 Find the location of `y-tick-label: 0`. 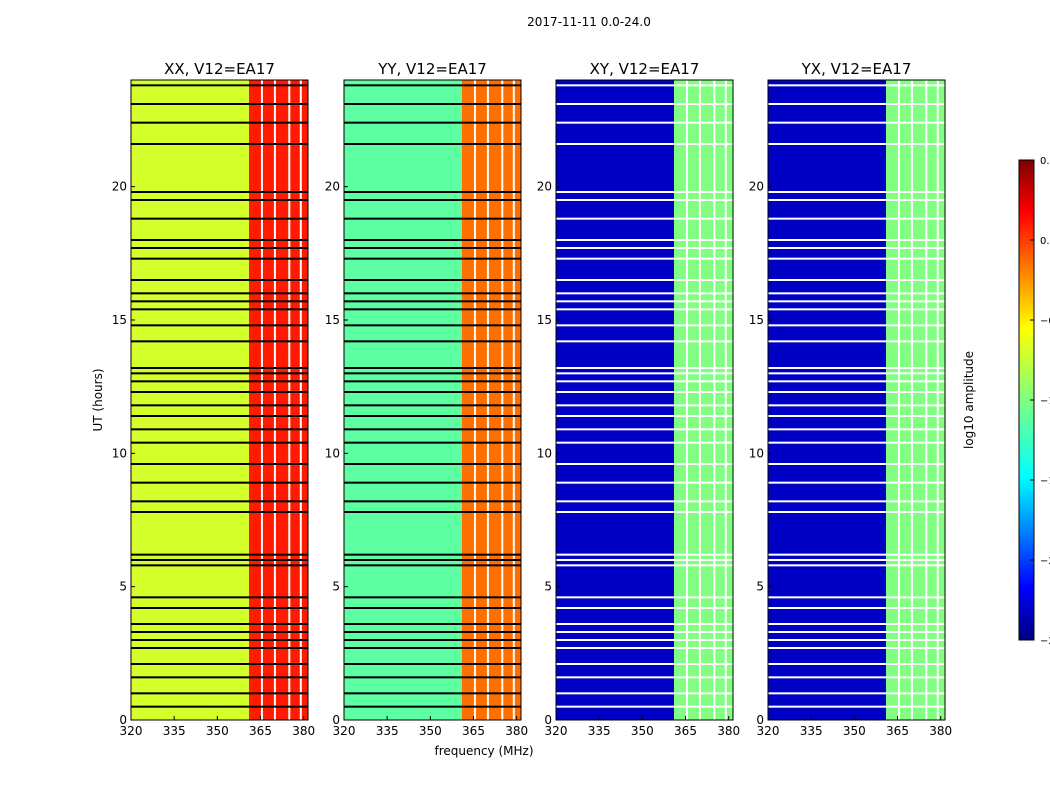

y-tick-label: 0 is located at coordinates (760, 720).